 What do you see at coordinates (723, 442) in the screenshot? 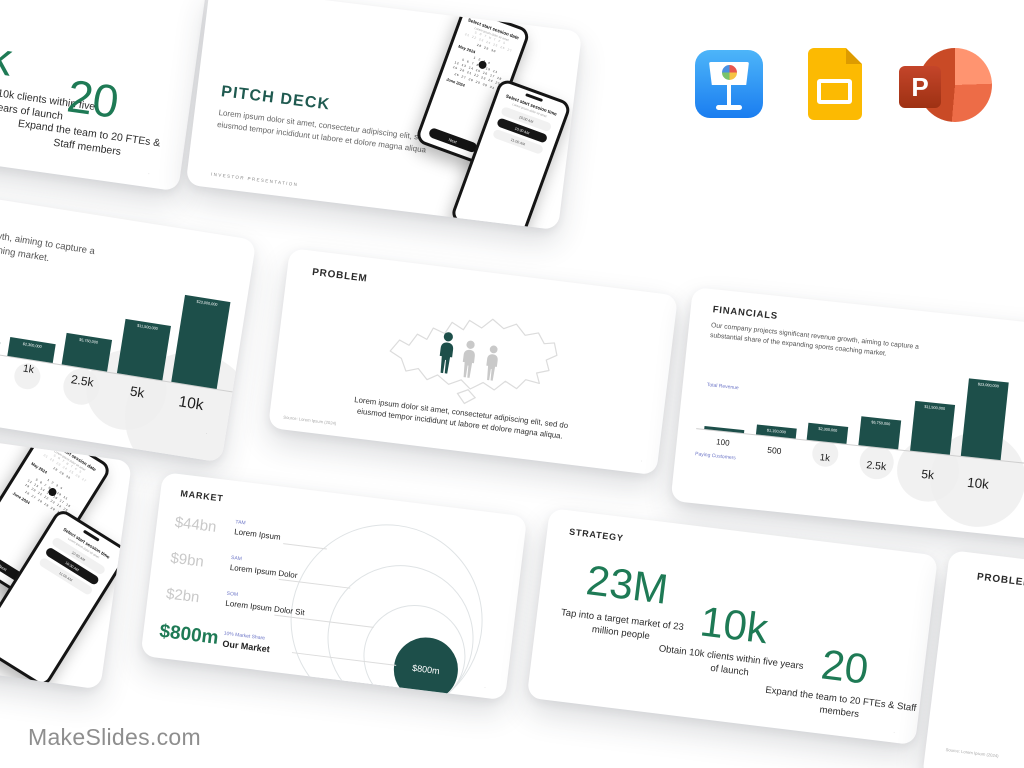
I see `category-label: 100` at bounding box center [723, 442].